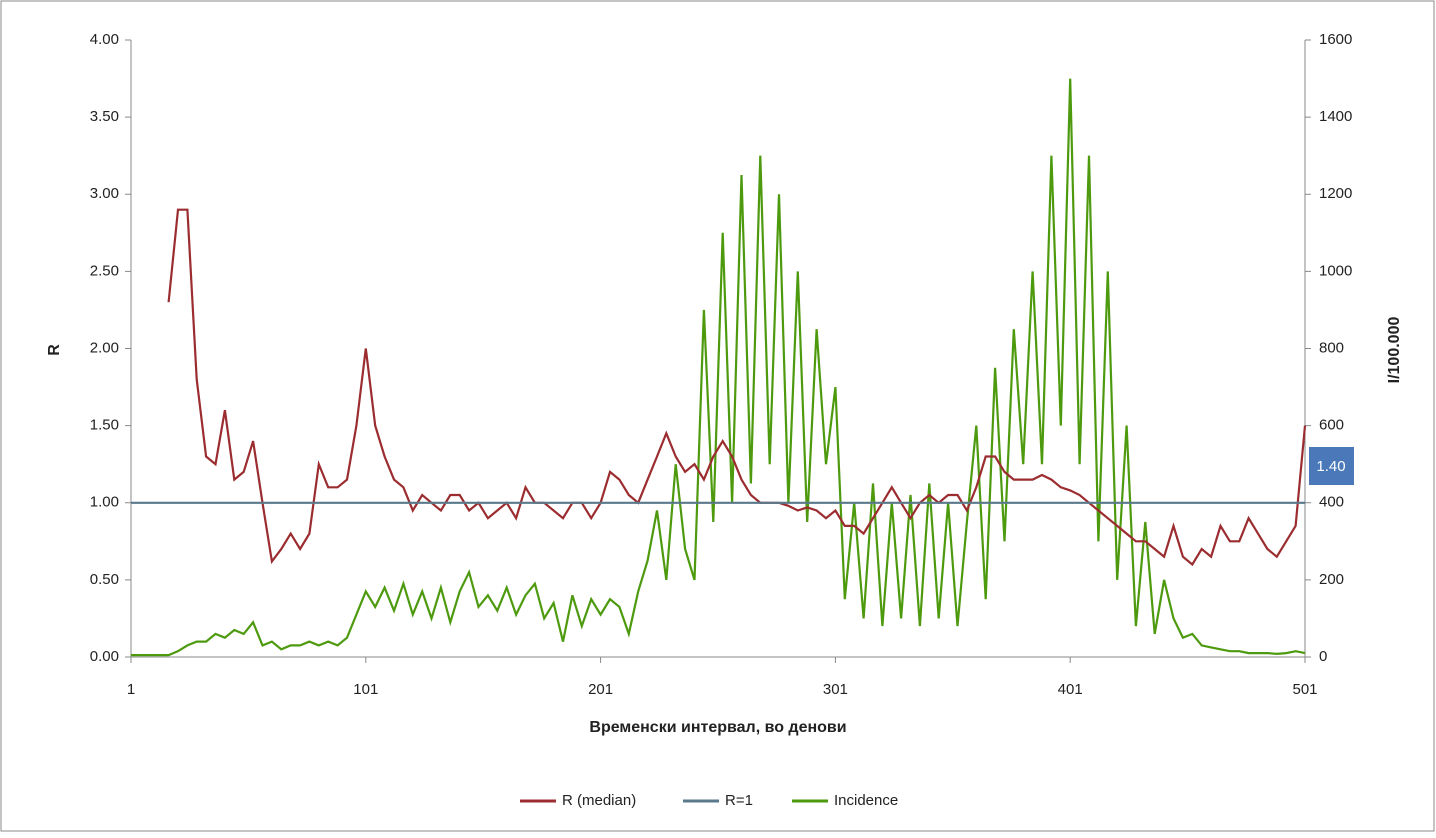  Describe the element at coordinates (104, 116) in the screenshot. I see `y-tick-label: 3.50` at that location.